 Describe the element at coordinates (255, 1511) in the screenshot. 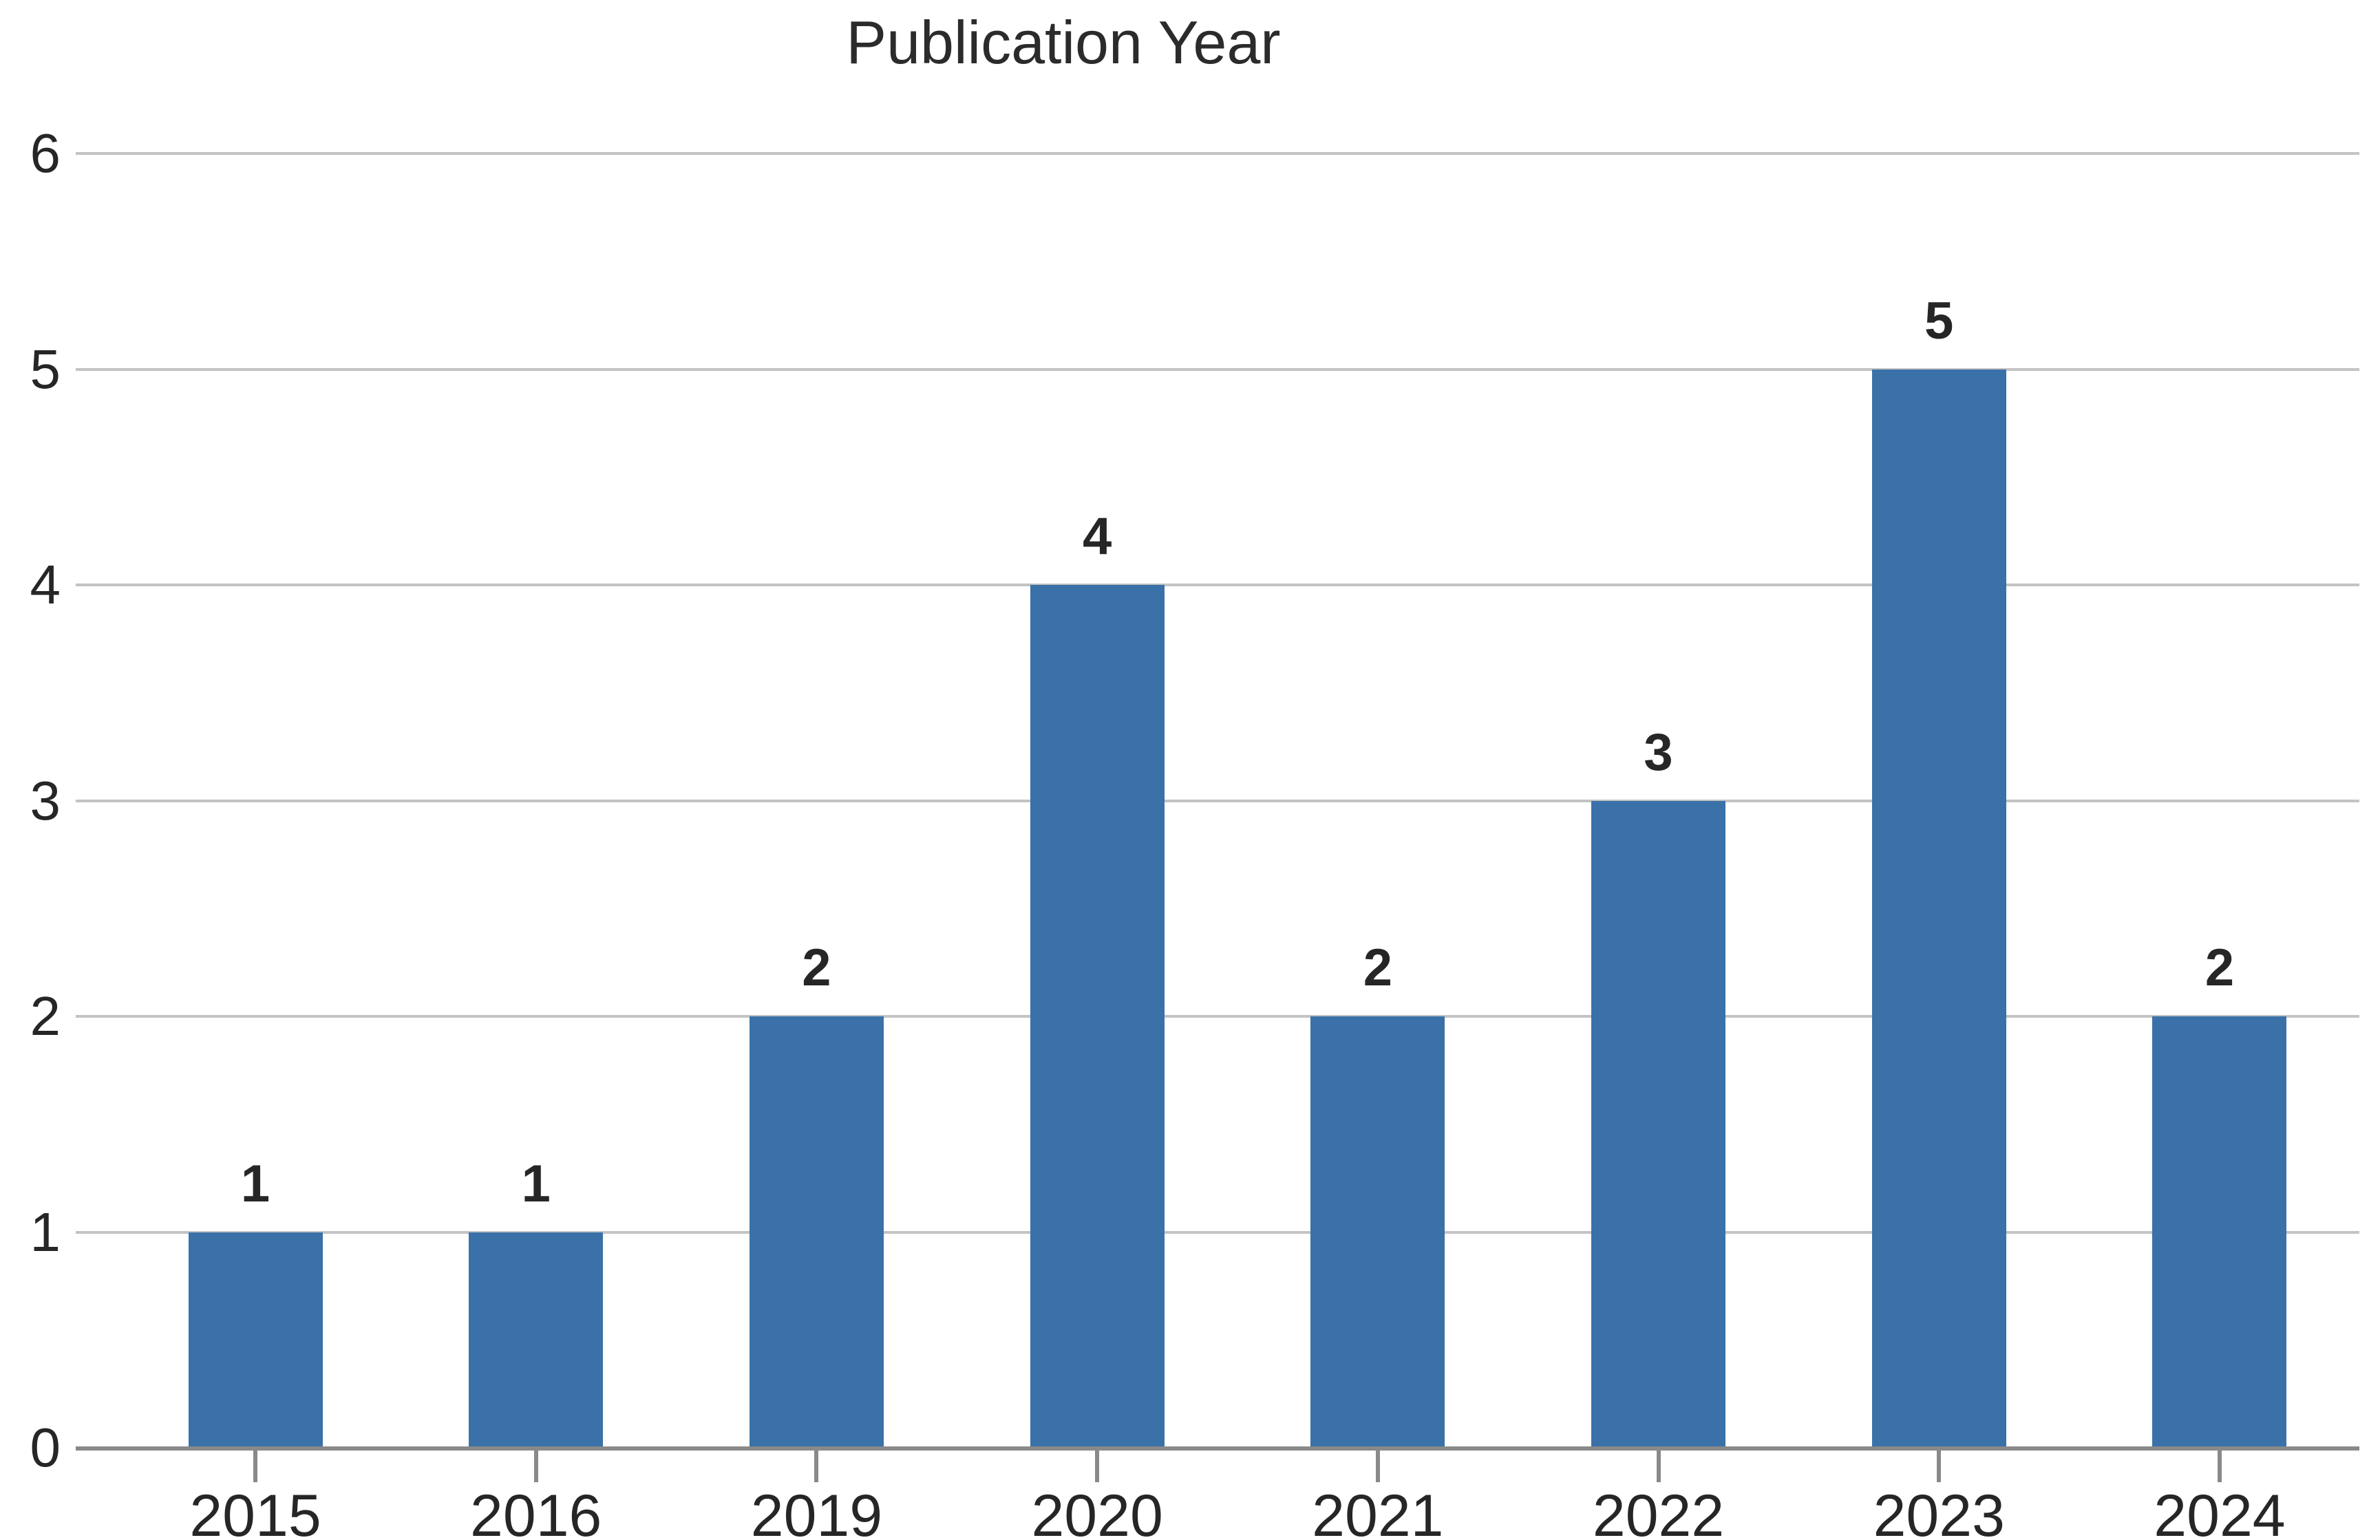

I see `x-tick-label-2015: 2015` at that location.